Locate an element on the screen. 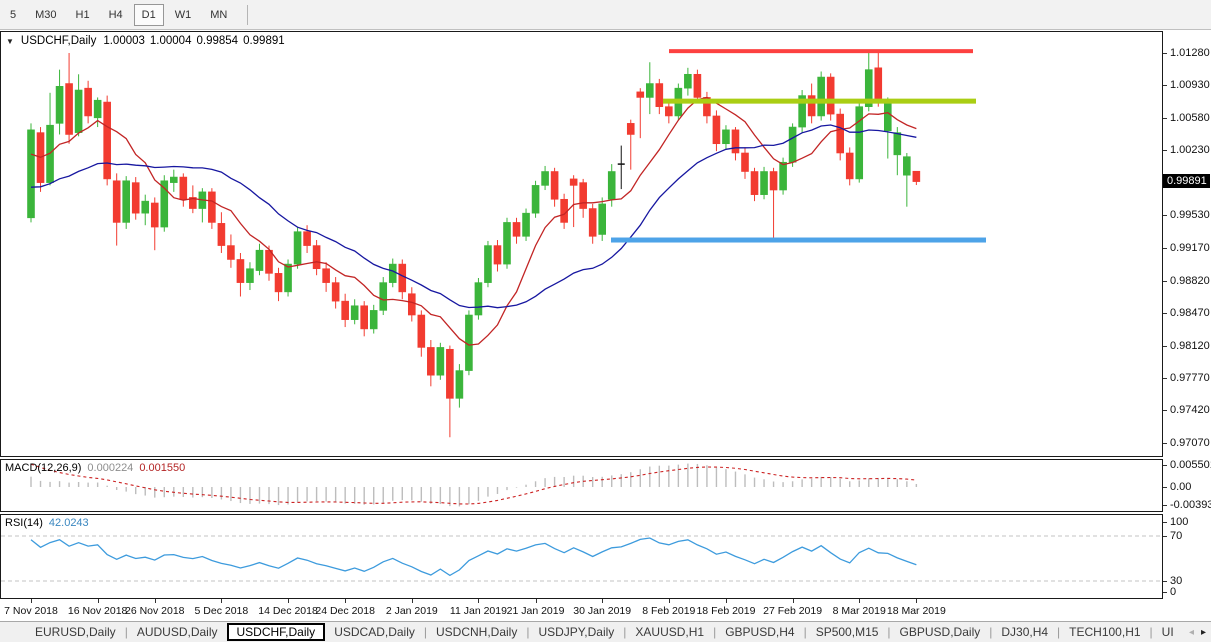 The width and height of the screenshot is (1211, 642). tab-dj30-h4: DJ30,H4 is located at coordinates (1025, 632).